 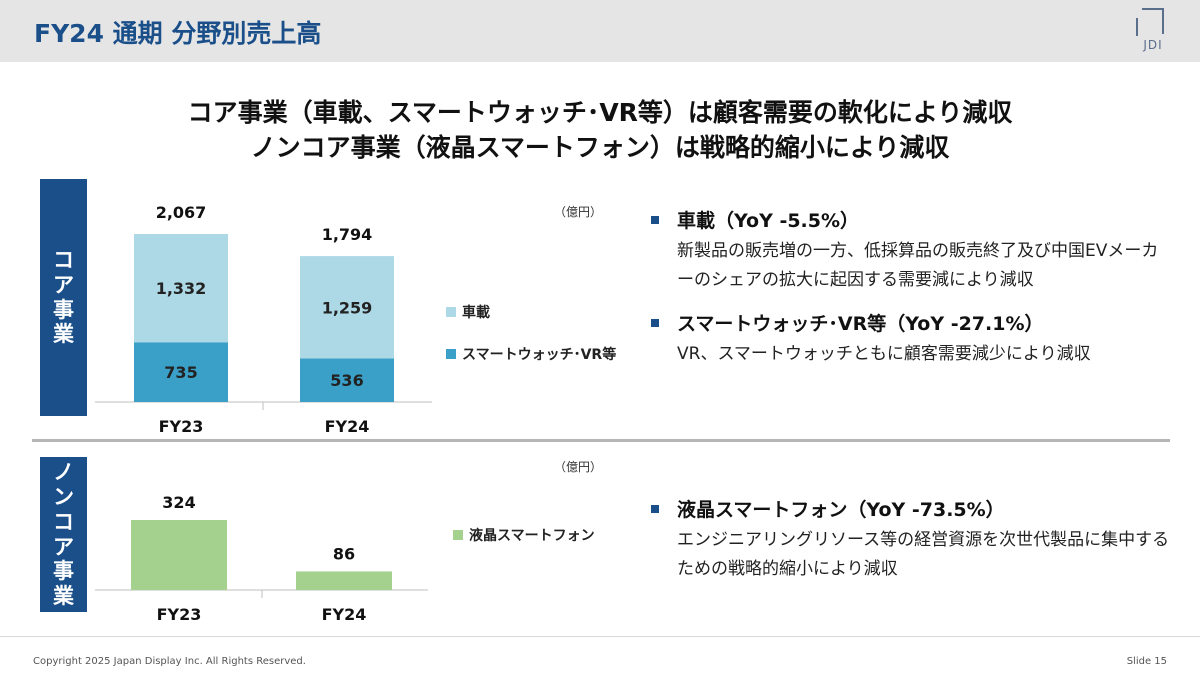 I want to click on jdi-logo: JDI, so click(x=1153, y=31).